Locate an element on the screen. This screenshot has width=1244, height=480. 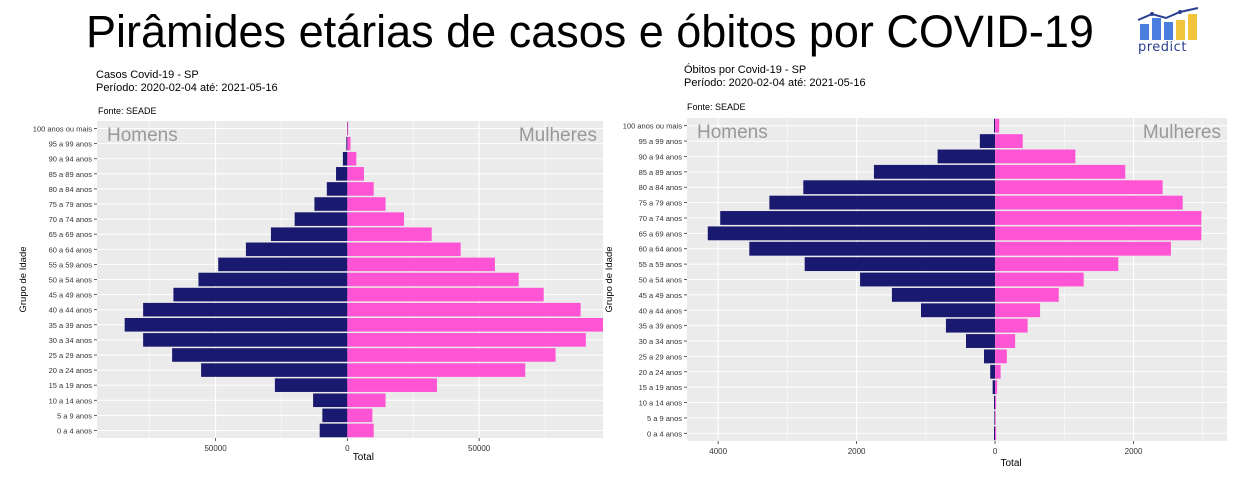
chart-subtitle: Casos Covid-19 - SP is located at coordinates (147, 75).